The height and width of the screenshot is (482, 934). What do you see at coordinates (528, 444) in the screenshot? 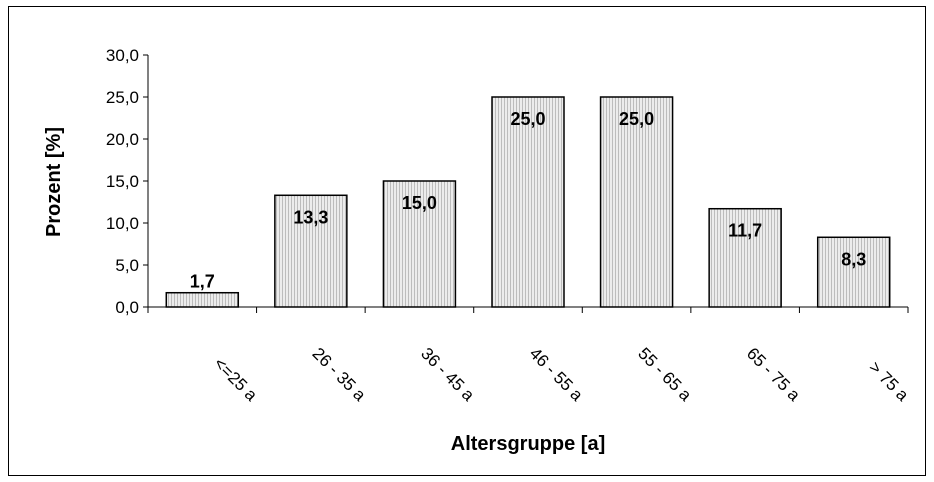
I see `x-axis-title: Altersgruppe [a]` at bounding box center [528, 444].